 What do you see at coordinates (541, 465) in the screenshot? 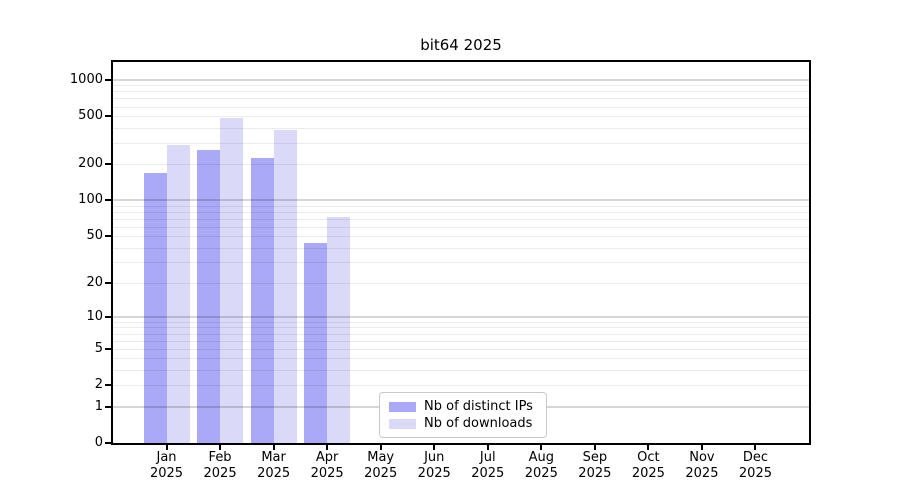
I see `x-tick-label-aug: Aug 2025` at bounding box center [541, 465].